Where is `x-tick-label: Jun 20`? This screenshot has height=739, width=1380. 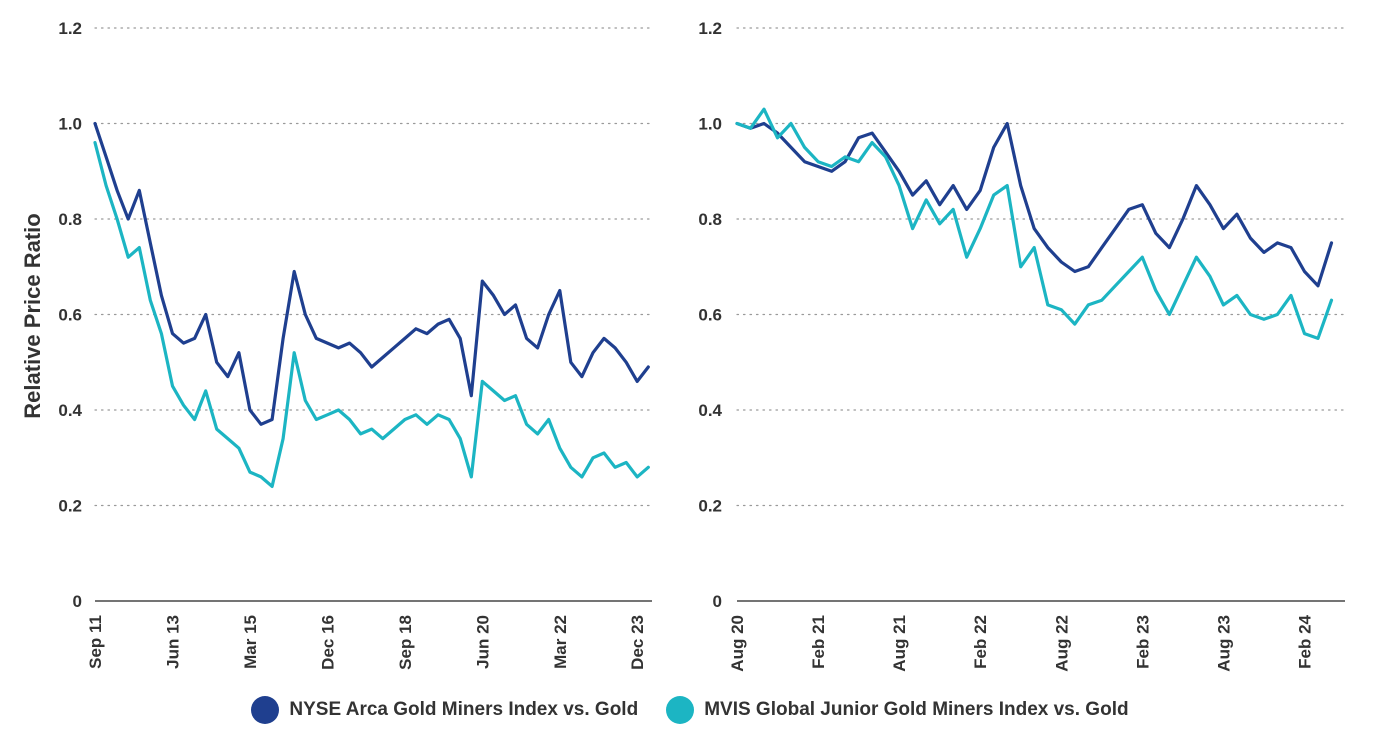 x-tick-label: Jun 20 is located at coordinates (482, 642).